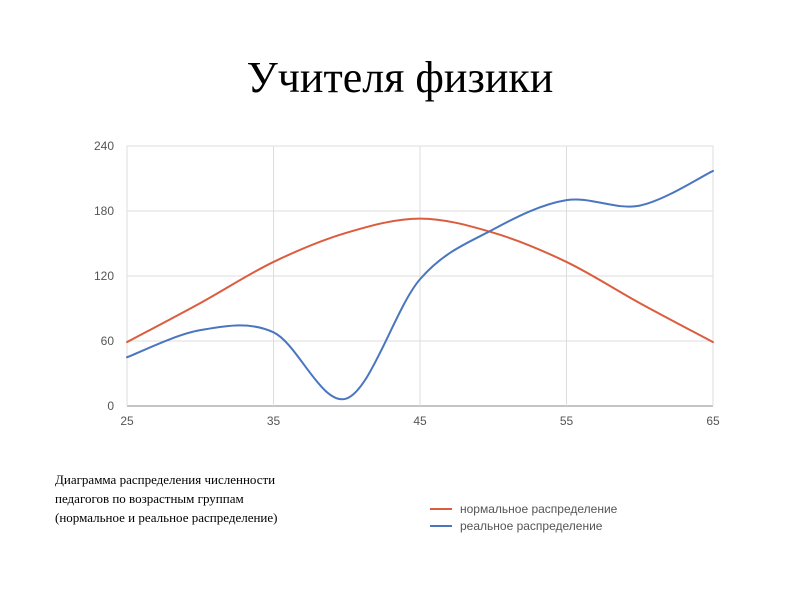 This screenshot has height=600, width=800. What do you see at coordinates (104, 211) in the screenshot?
I see `y-tick-label: 180` at bounding box center [104, 211].